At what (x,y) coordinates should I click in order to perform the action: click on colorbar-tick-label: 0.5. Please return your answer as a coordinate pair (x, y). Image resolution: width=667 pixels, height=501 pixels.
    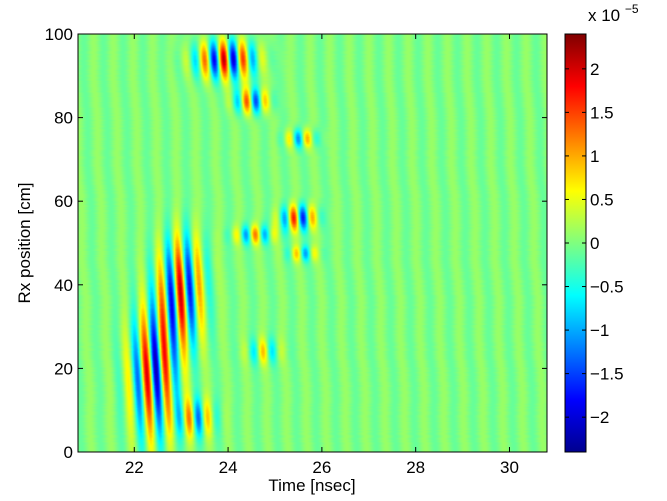
    Looking at the image, I should click on (602, 199).